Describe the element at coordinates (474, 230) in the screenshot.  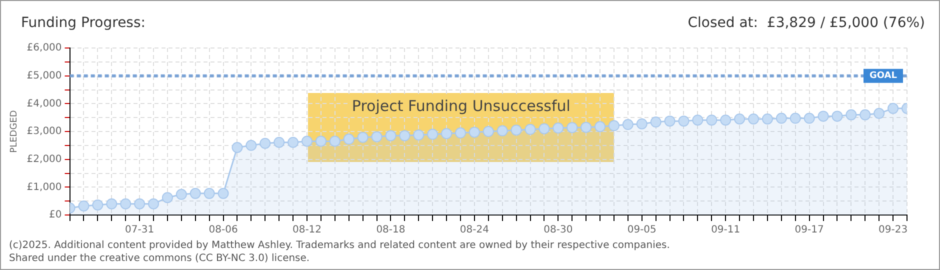
I see `x-tick-label: 08-24` at that location.